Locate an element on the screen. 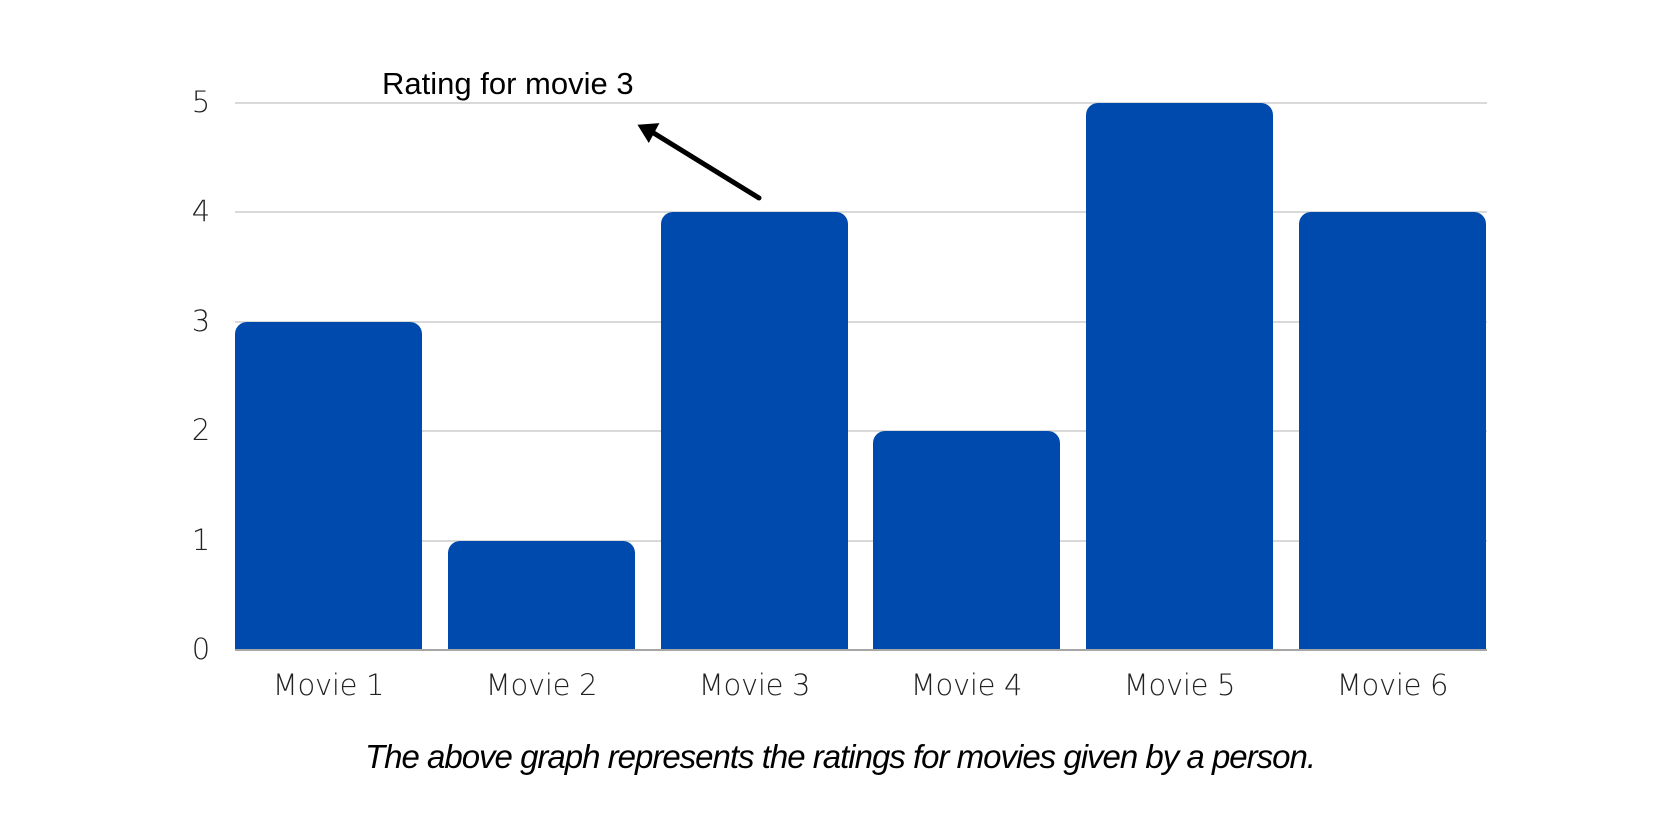  y-tick-label: 5 is located at coordinates (201, 102).